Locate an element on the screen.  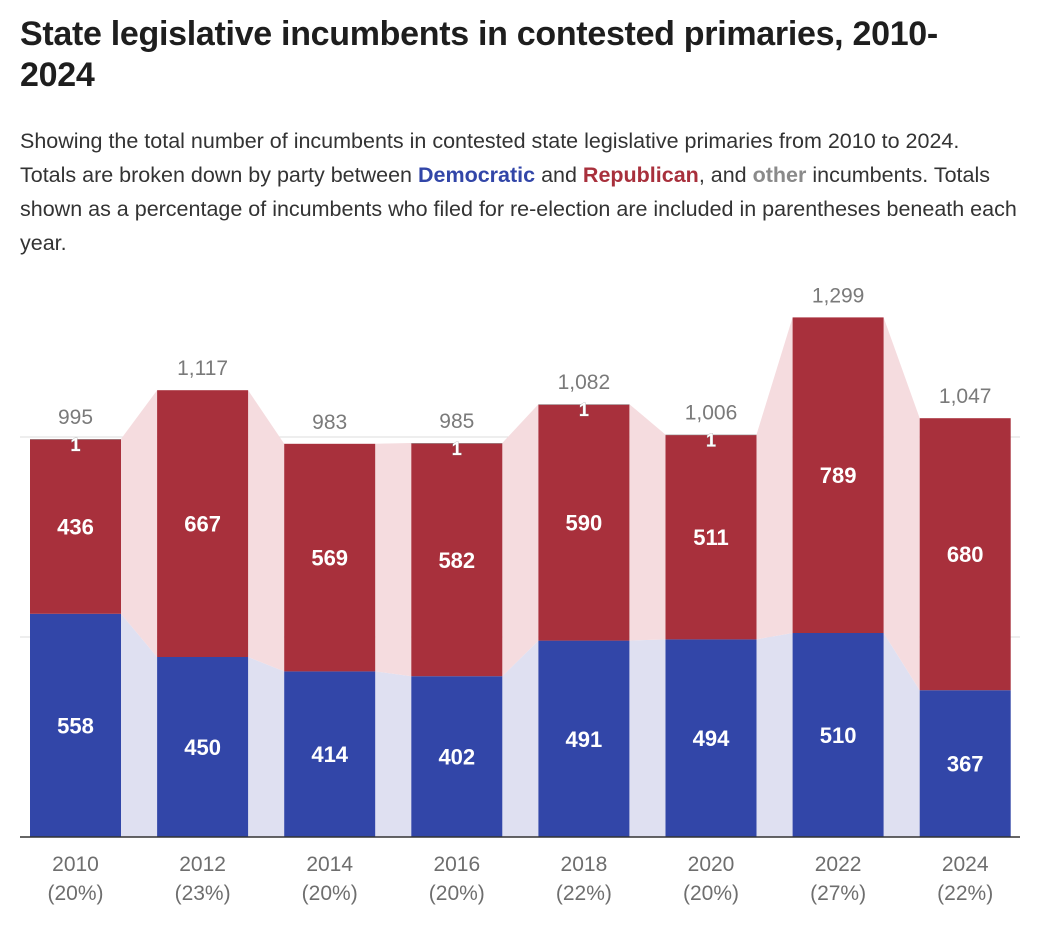
x-axis-year-label: 2016 is located at coordinates (456, 864).